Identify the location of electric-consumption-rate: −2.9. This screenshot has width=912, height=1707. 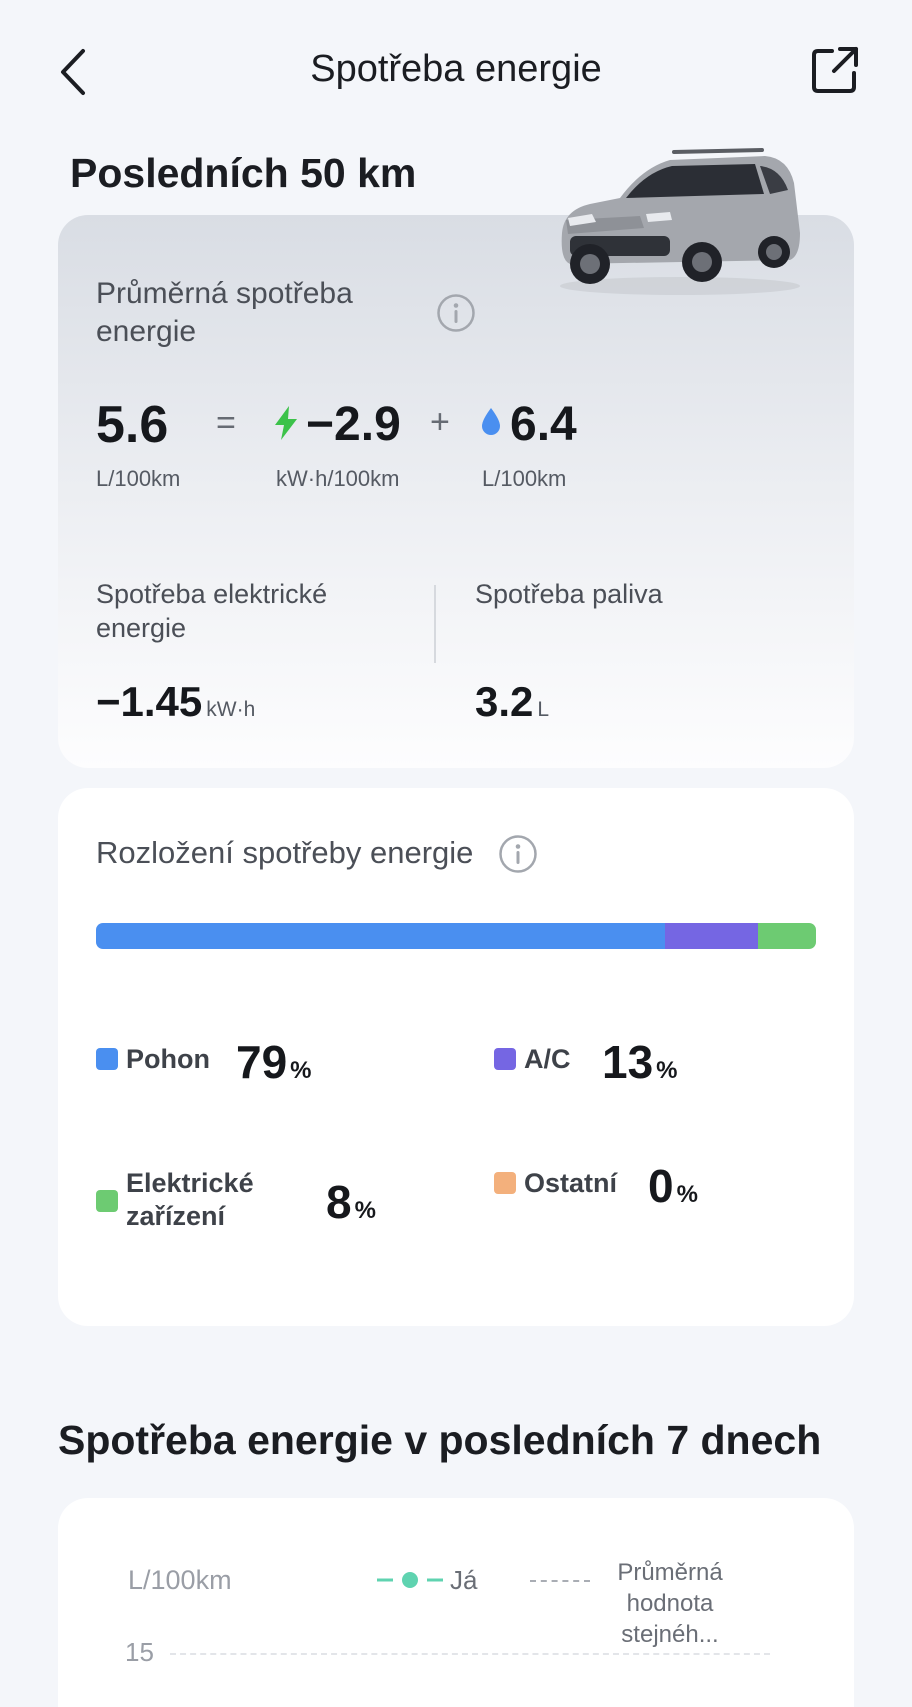
(353, 424).